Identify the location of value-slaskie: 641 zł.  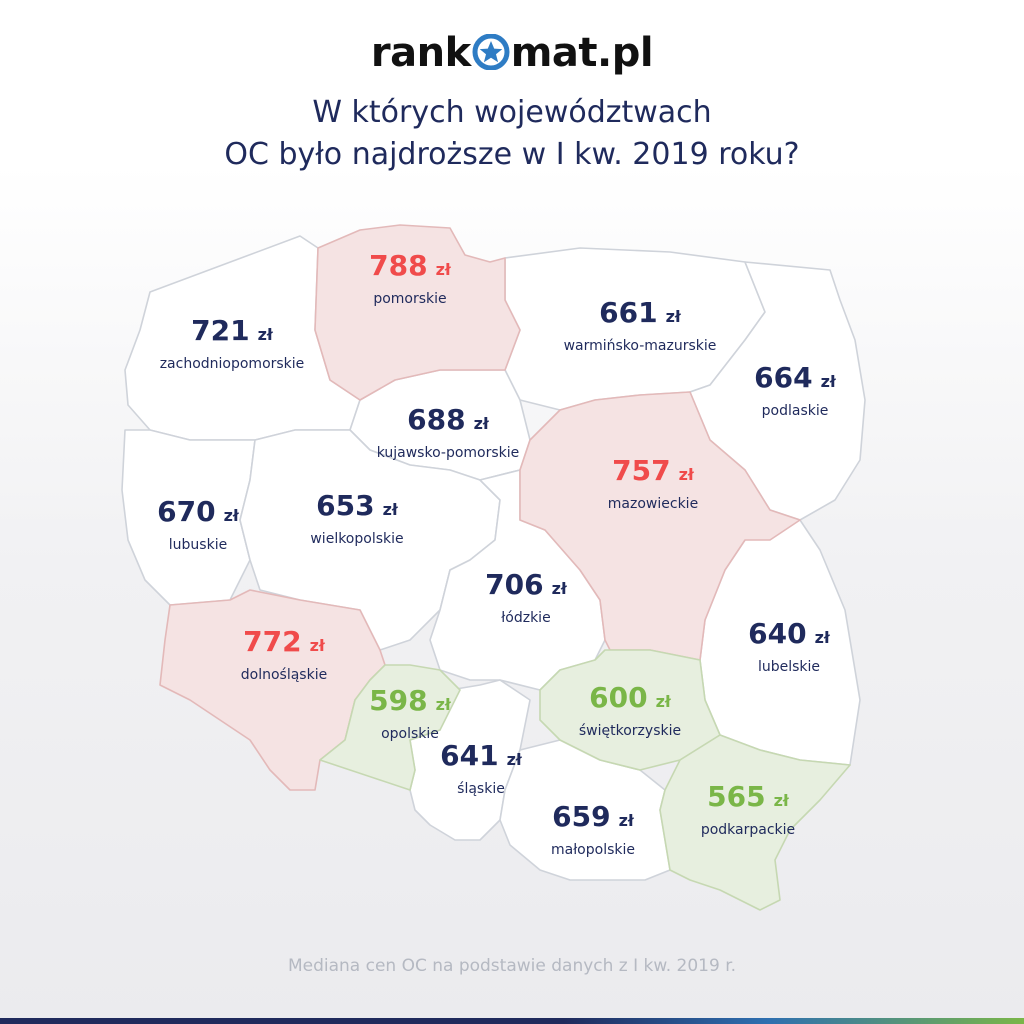
(481, 755).